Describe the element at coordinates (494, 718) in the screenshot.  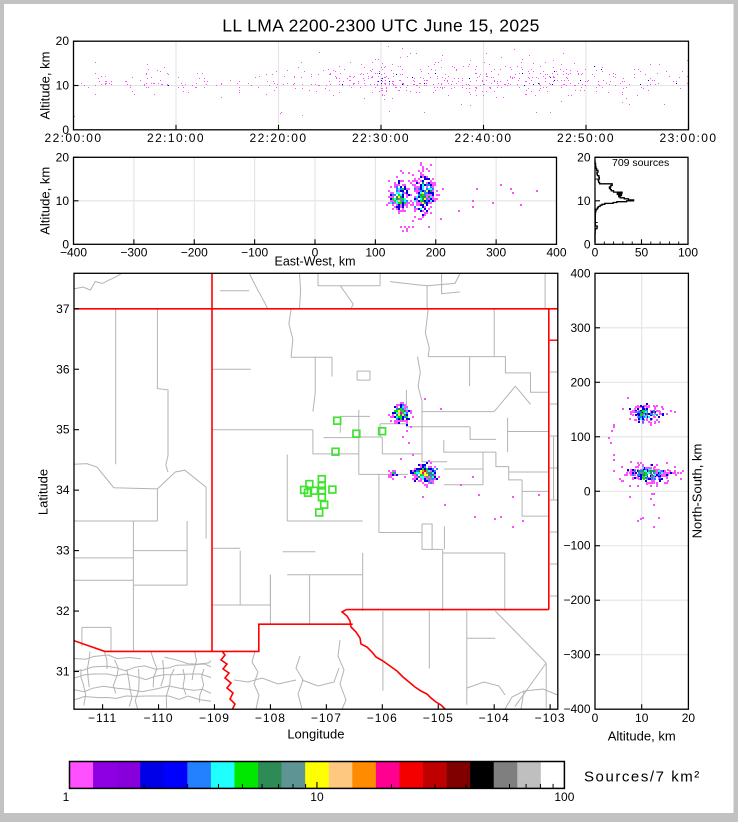
I see `svg-text: −104` at that location.